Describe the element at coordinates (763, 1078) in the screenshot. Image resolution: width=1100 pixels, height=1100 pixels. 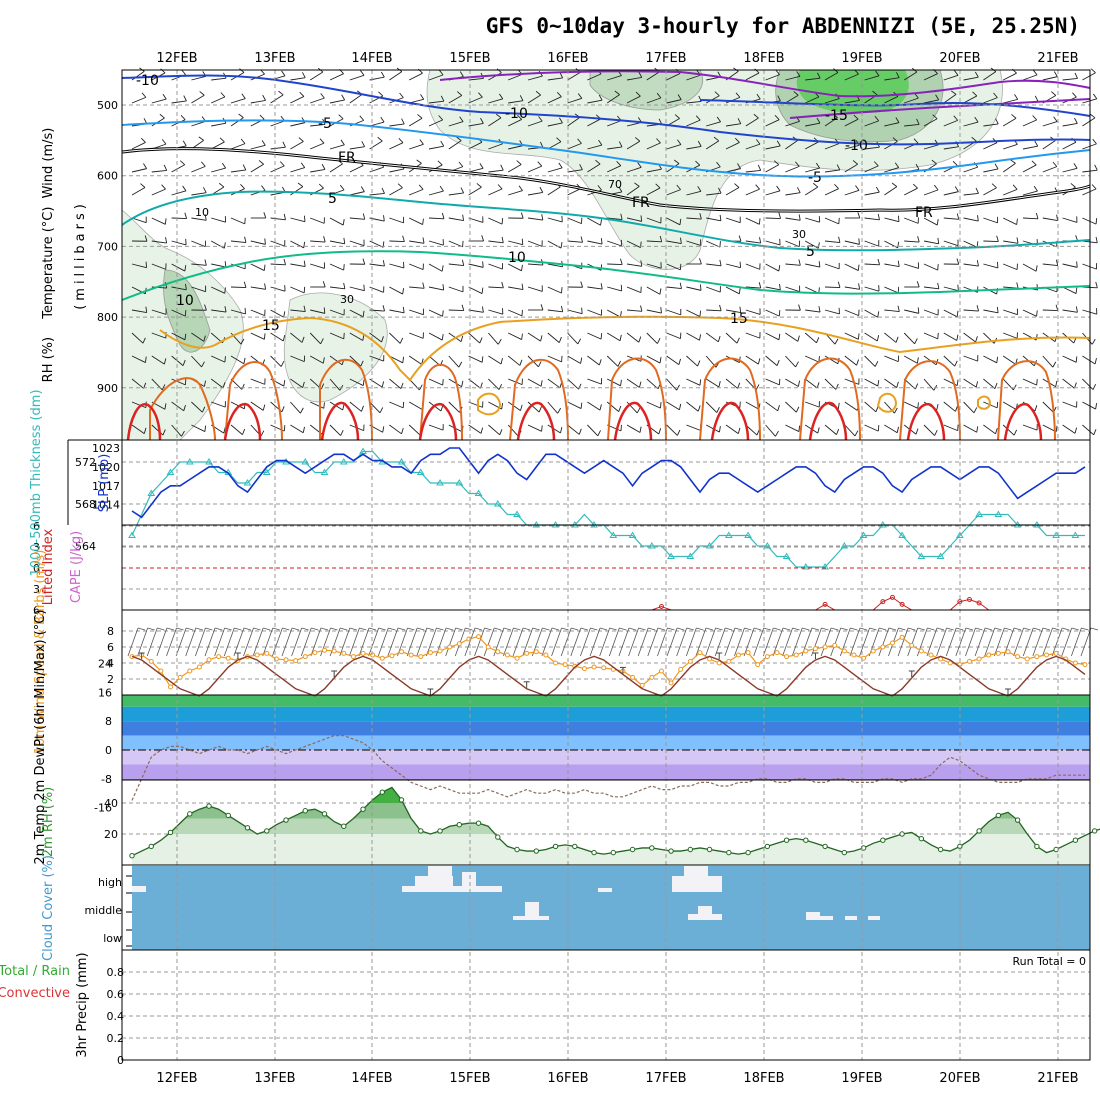
I see `date-label: 18FEB` at that location.